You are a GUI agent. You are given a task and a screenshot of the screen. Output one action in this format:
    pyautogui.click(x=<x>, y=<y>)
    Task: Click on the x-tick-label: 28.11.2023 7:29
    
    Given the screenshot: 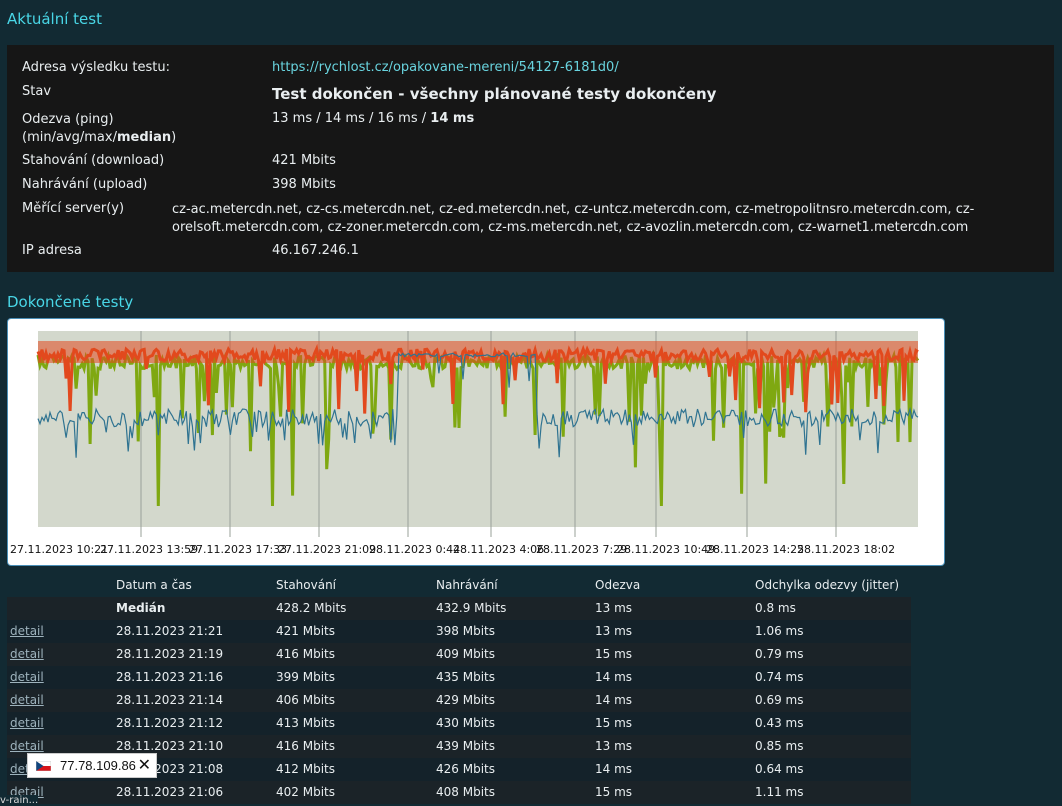 What is the action you would take?
    pyautogui.click(x=582, y=549)
    